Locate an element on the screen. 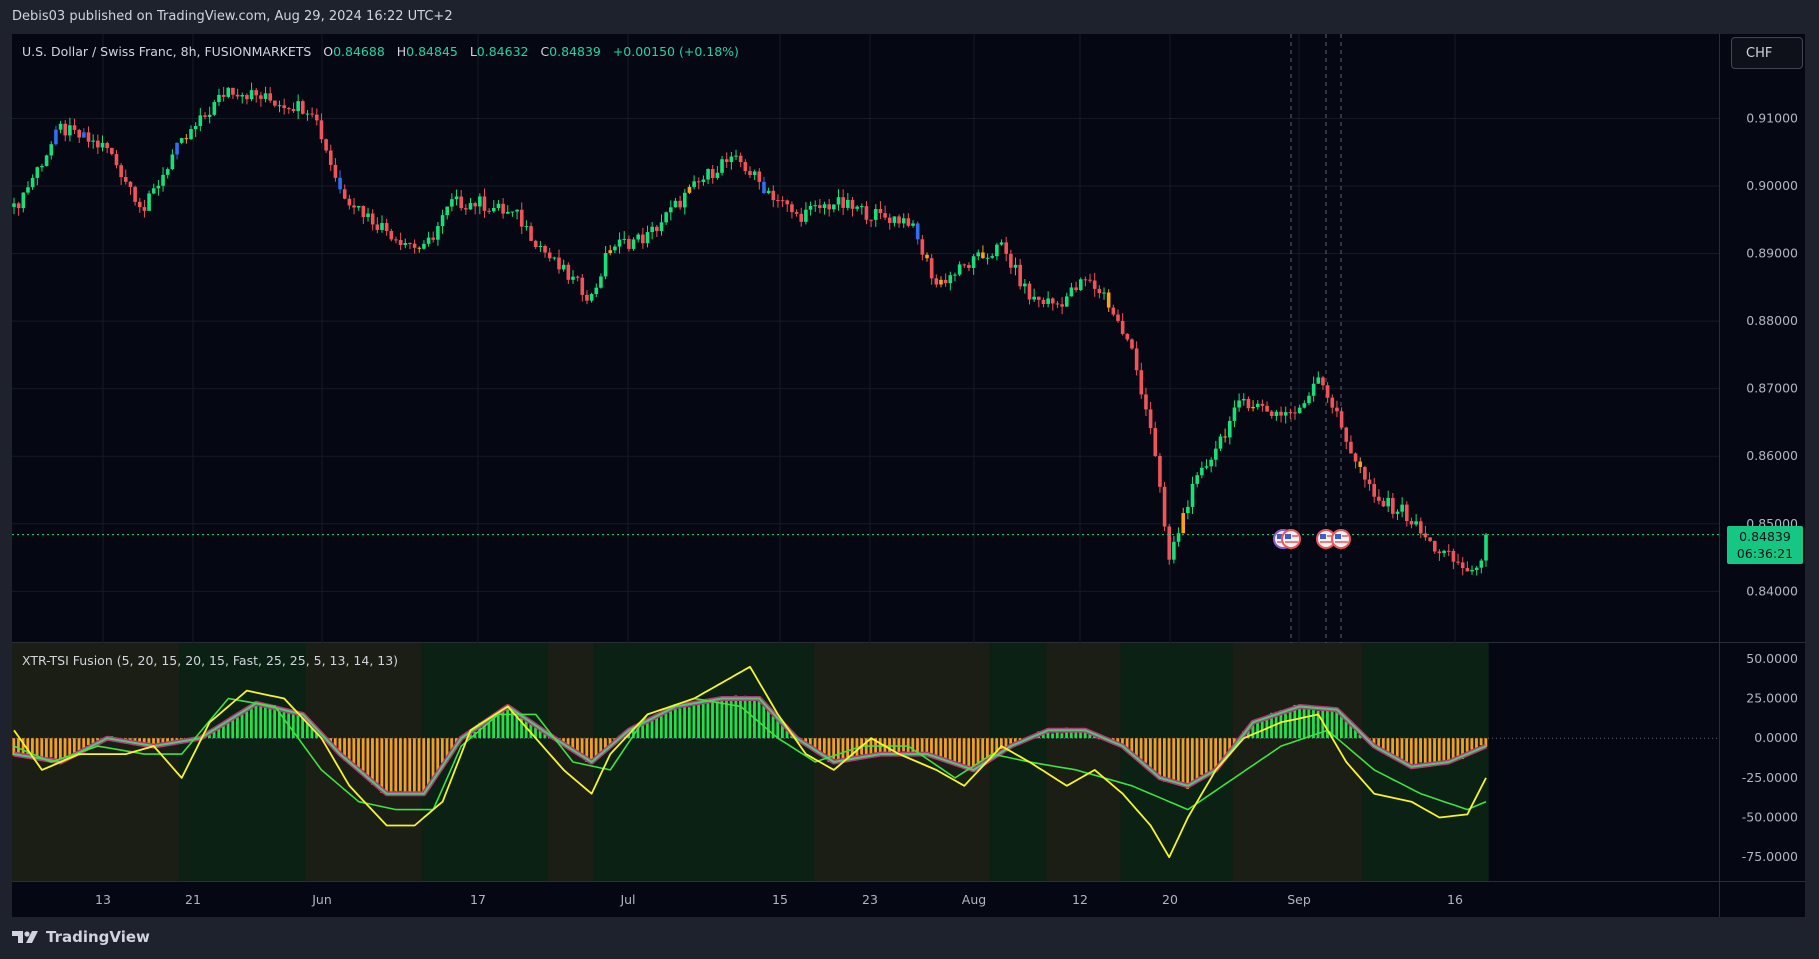  us-flag-canton is located at coordinates (1338, 536).